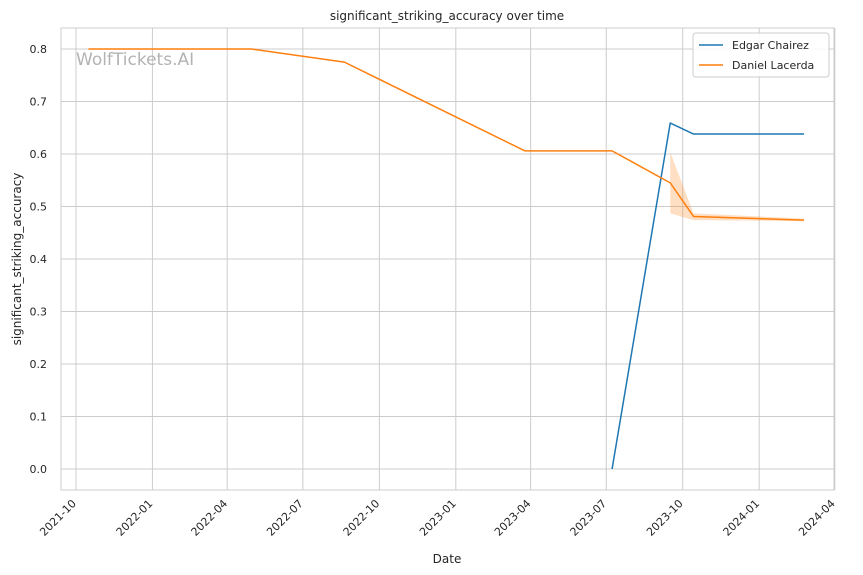 Image resolution: width=863 pixels, height=575 pixels. What do you see at coordinates (741, 518) in the screenshot?
I see `x-tick-label: 2024-01` at bounding box center [741, 518].